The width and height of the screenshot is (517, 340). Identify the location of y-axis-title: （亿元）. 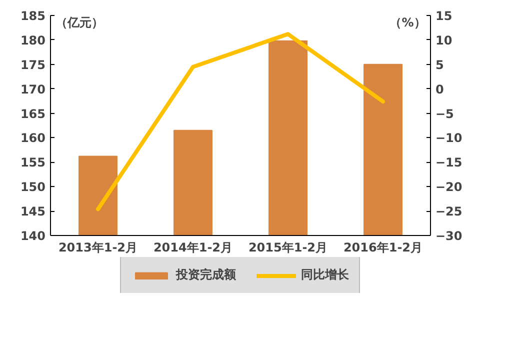
(79, 23).